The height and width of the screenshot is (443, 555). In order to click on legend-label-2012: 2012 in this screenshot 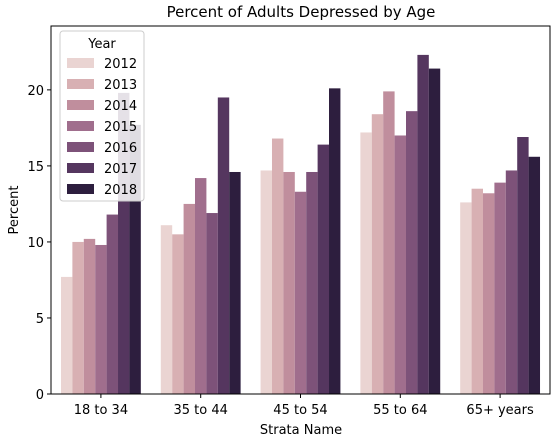, I will do `click(120, 64)`.